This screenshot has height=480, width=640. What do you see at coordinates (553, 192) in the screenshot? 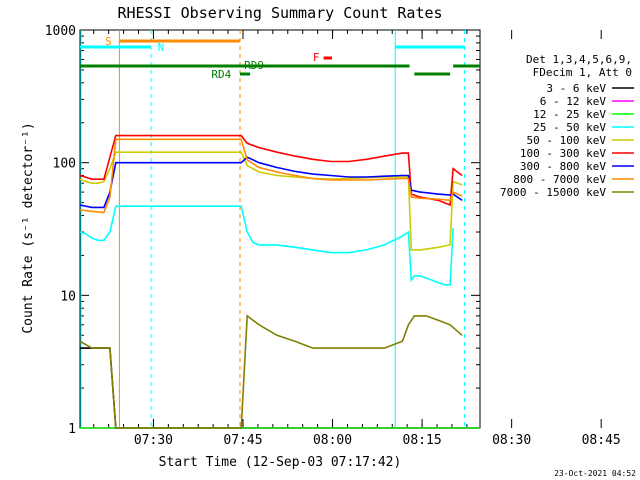
I see `legend-entry-label: 7000 - 15000 keV` at bounding box center [553, 192].